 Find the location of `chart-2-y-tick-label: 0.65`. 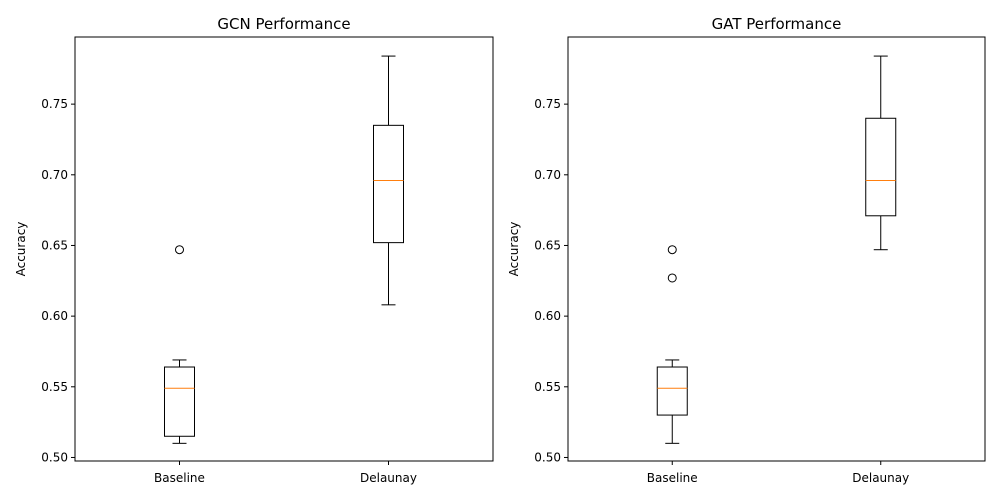

chart-2-y-tick-label: 0.65 is located at coordinates (547, 245).